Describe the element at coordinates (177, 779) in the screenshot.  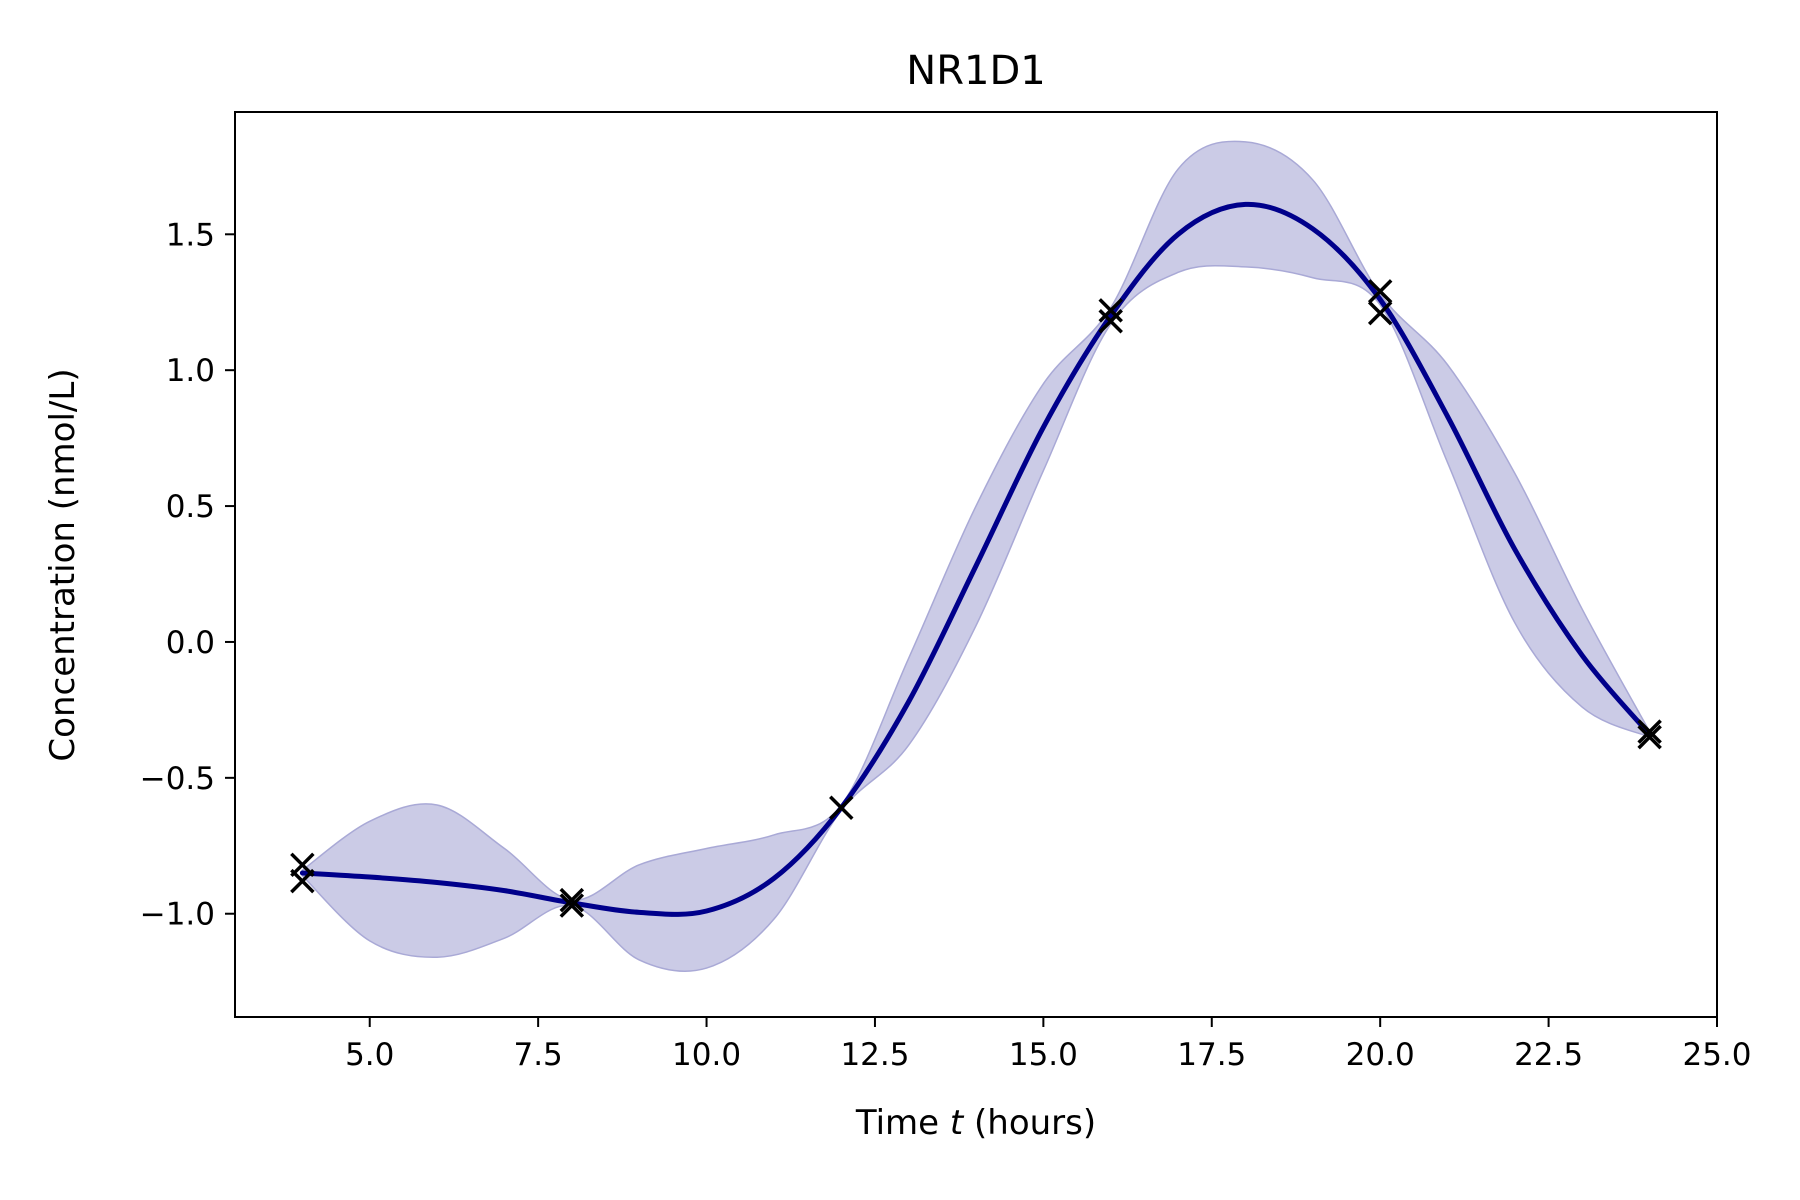
I see `y-tick-label: −0.5` at that location.